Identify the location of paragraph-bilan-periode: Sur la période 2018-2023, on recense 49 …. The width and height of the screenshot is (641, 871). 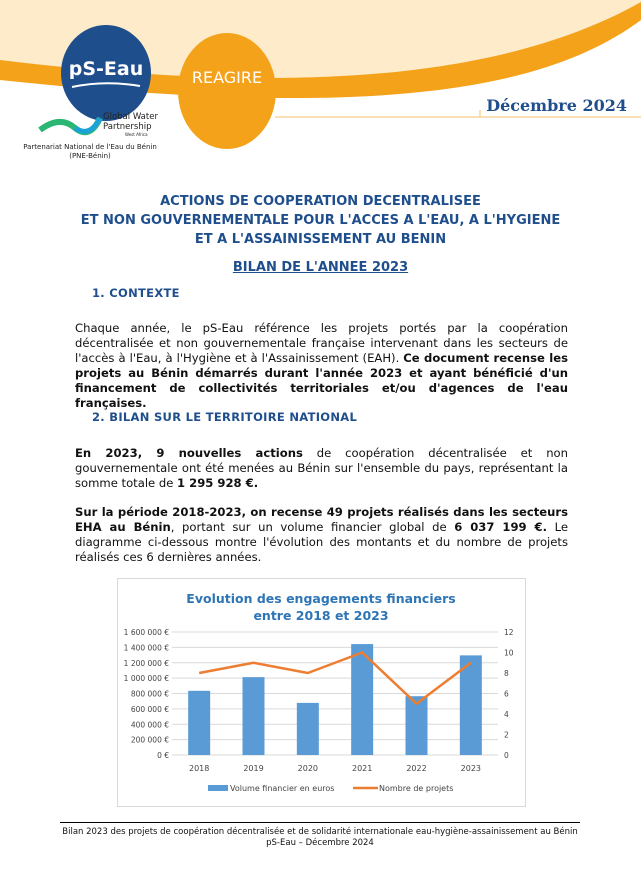
(321, 535).